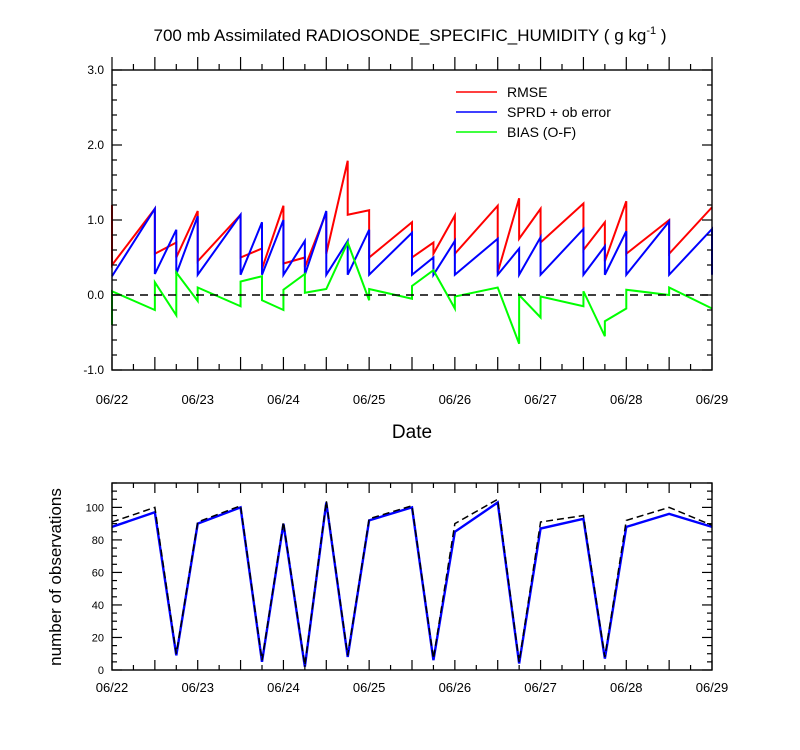 This screenshot has height=750, width=800. Describe the element at coordinates (559, 112) in the screenshot. I see `legend-sprd-label: SPRD + ob error` at that location.